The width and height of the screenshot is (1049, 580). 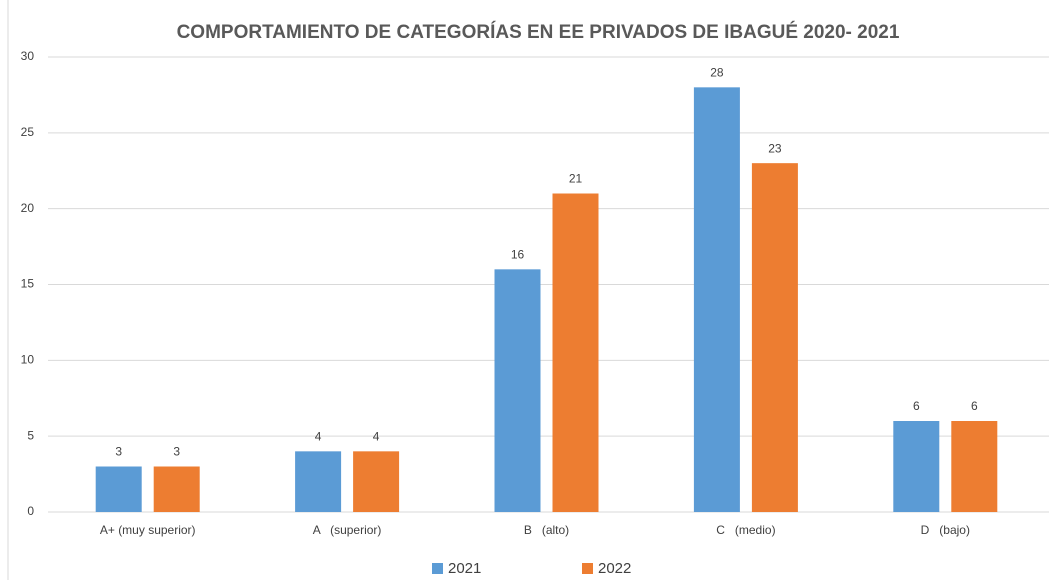 What do you see at coordinates (148, 530) in the screenshot?
I see `x-tick-label: A+ (muy superior)` at bounding box center [148, 530].